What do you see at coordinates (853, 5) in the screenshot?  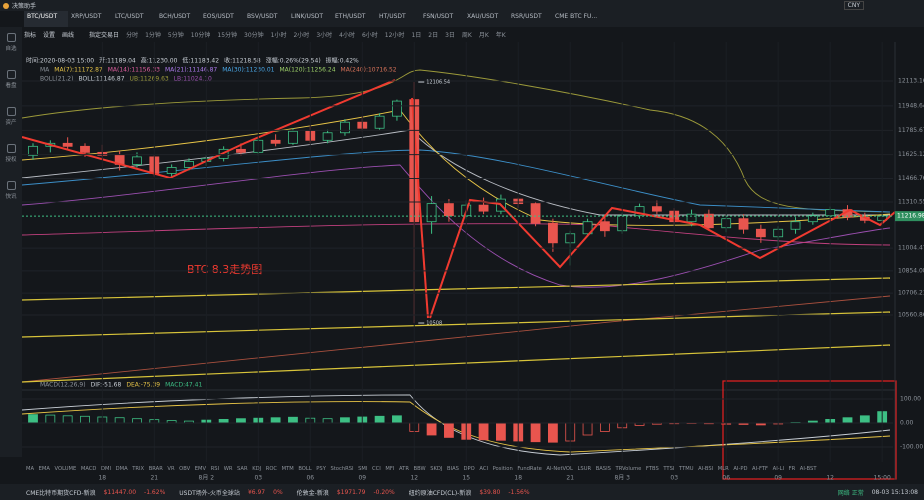 I see `currency-select: CNY` at bounding box center [853, 5].